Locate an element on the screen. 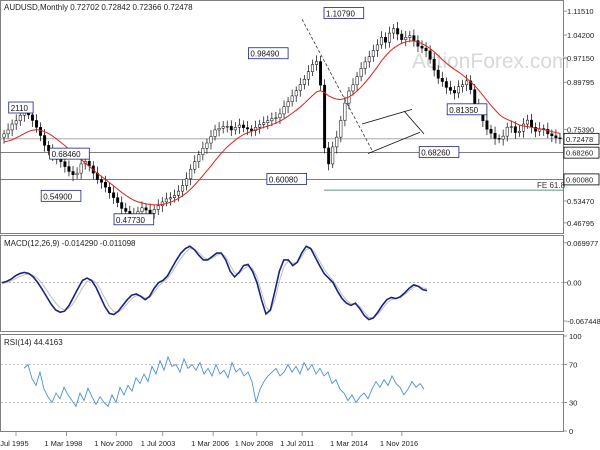 The image size is (600, 450). rsi-line is located at coordinates (224, 381).